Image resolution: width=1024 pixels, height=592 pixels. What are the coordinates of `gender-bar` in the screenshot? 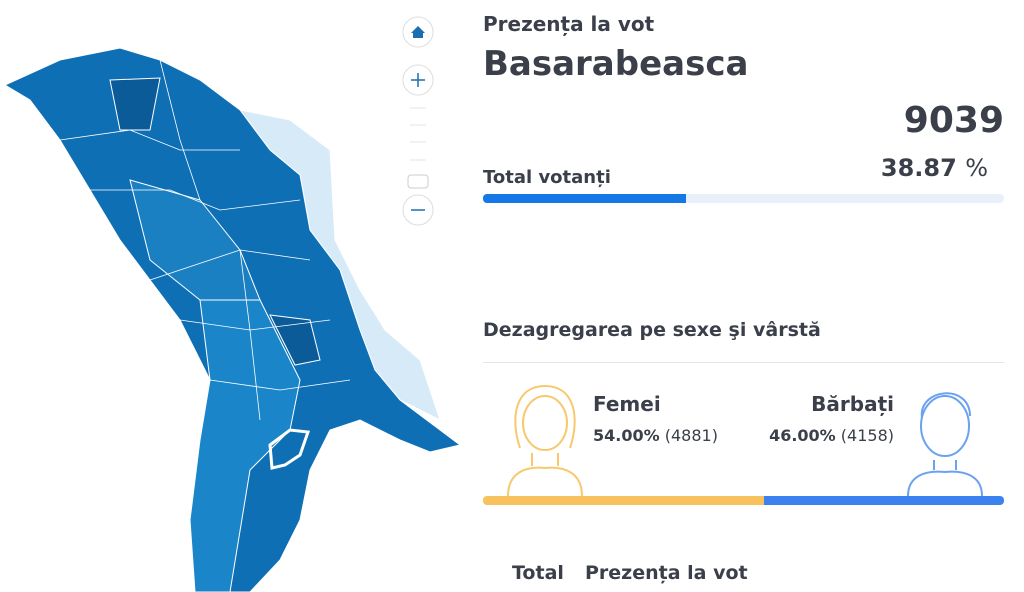 It's located at (743, 500).